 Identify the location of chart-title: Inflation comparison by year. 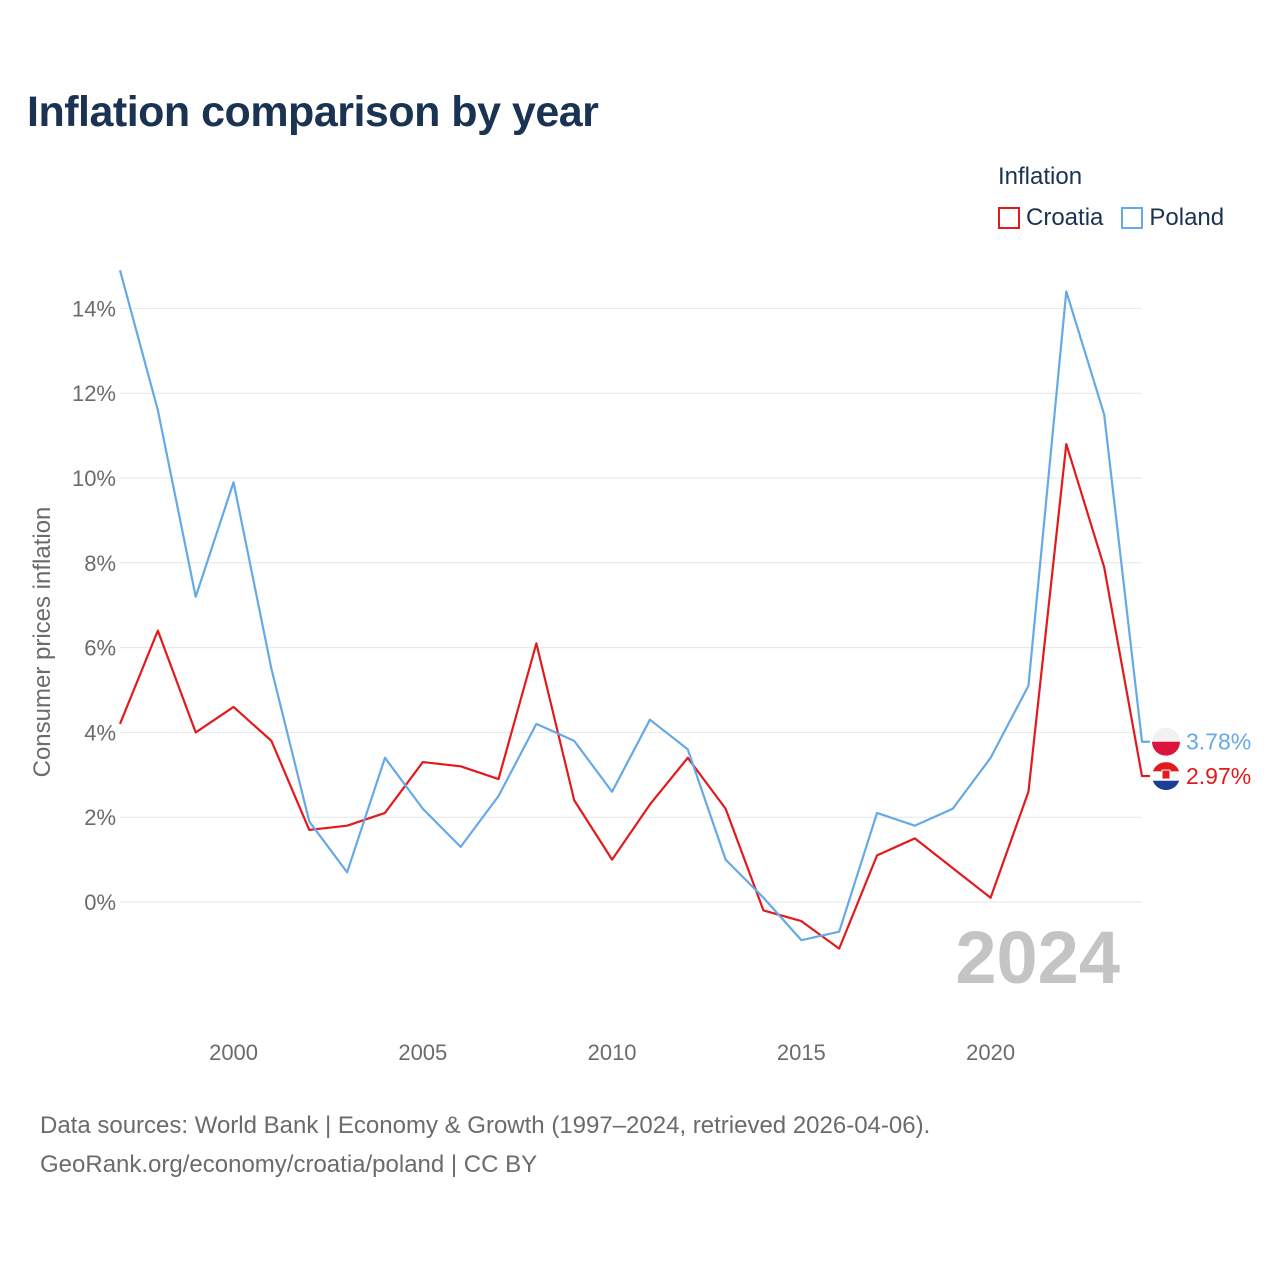
(313, 112).